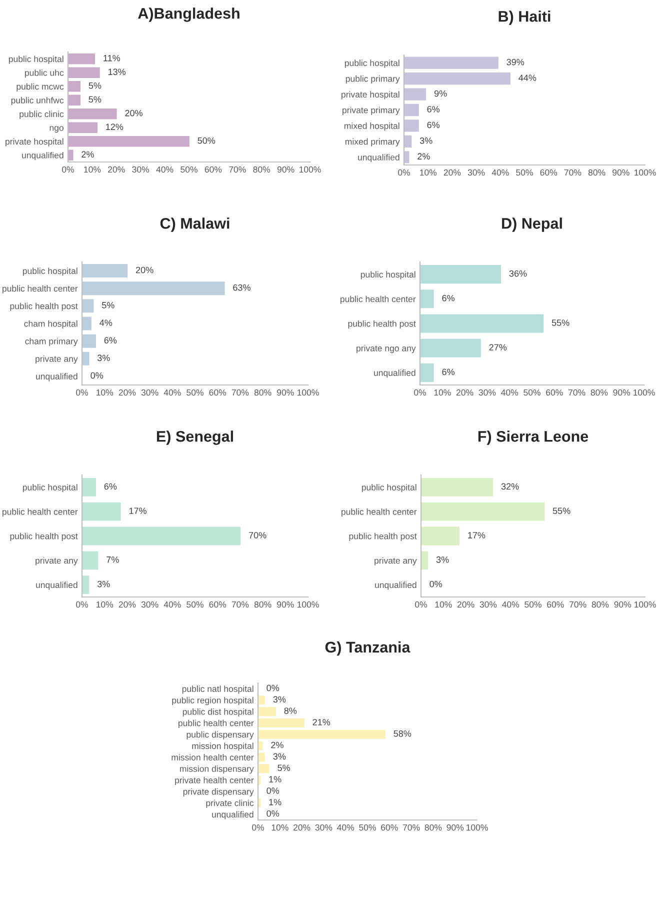 The image size is (666, 903). Describe the element at coordinates (561, 511) in the screenshot. I see `data-label: 55%` at that location.